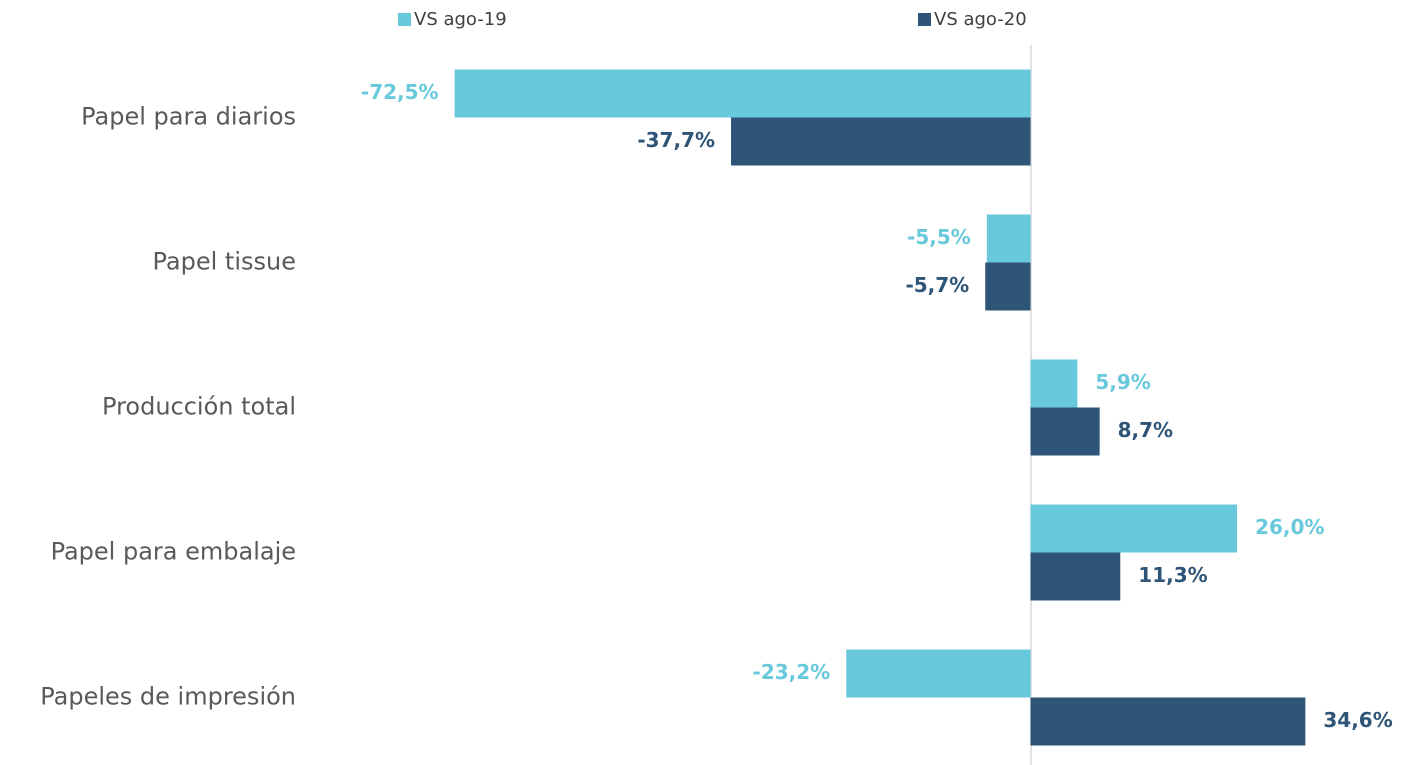 Image resolution: width=1407 pixels, height=765 pixels. What do you see at coordinates (1289, 527) in the screenshot?
I see `value-label: 26,0%` at bounding box center [1289, 527].